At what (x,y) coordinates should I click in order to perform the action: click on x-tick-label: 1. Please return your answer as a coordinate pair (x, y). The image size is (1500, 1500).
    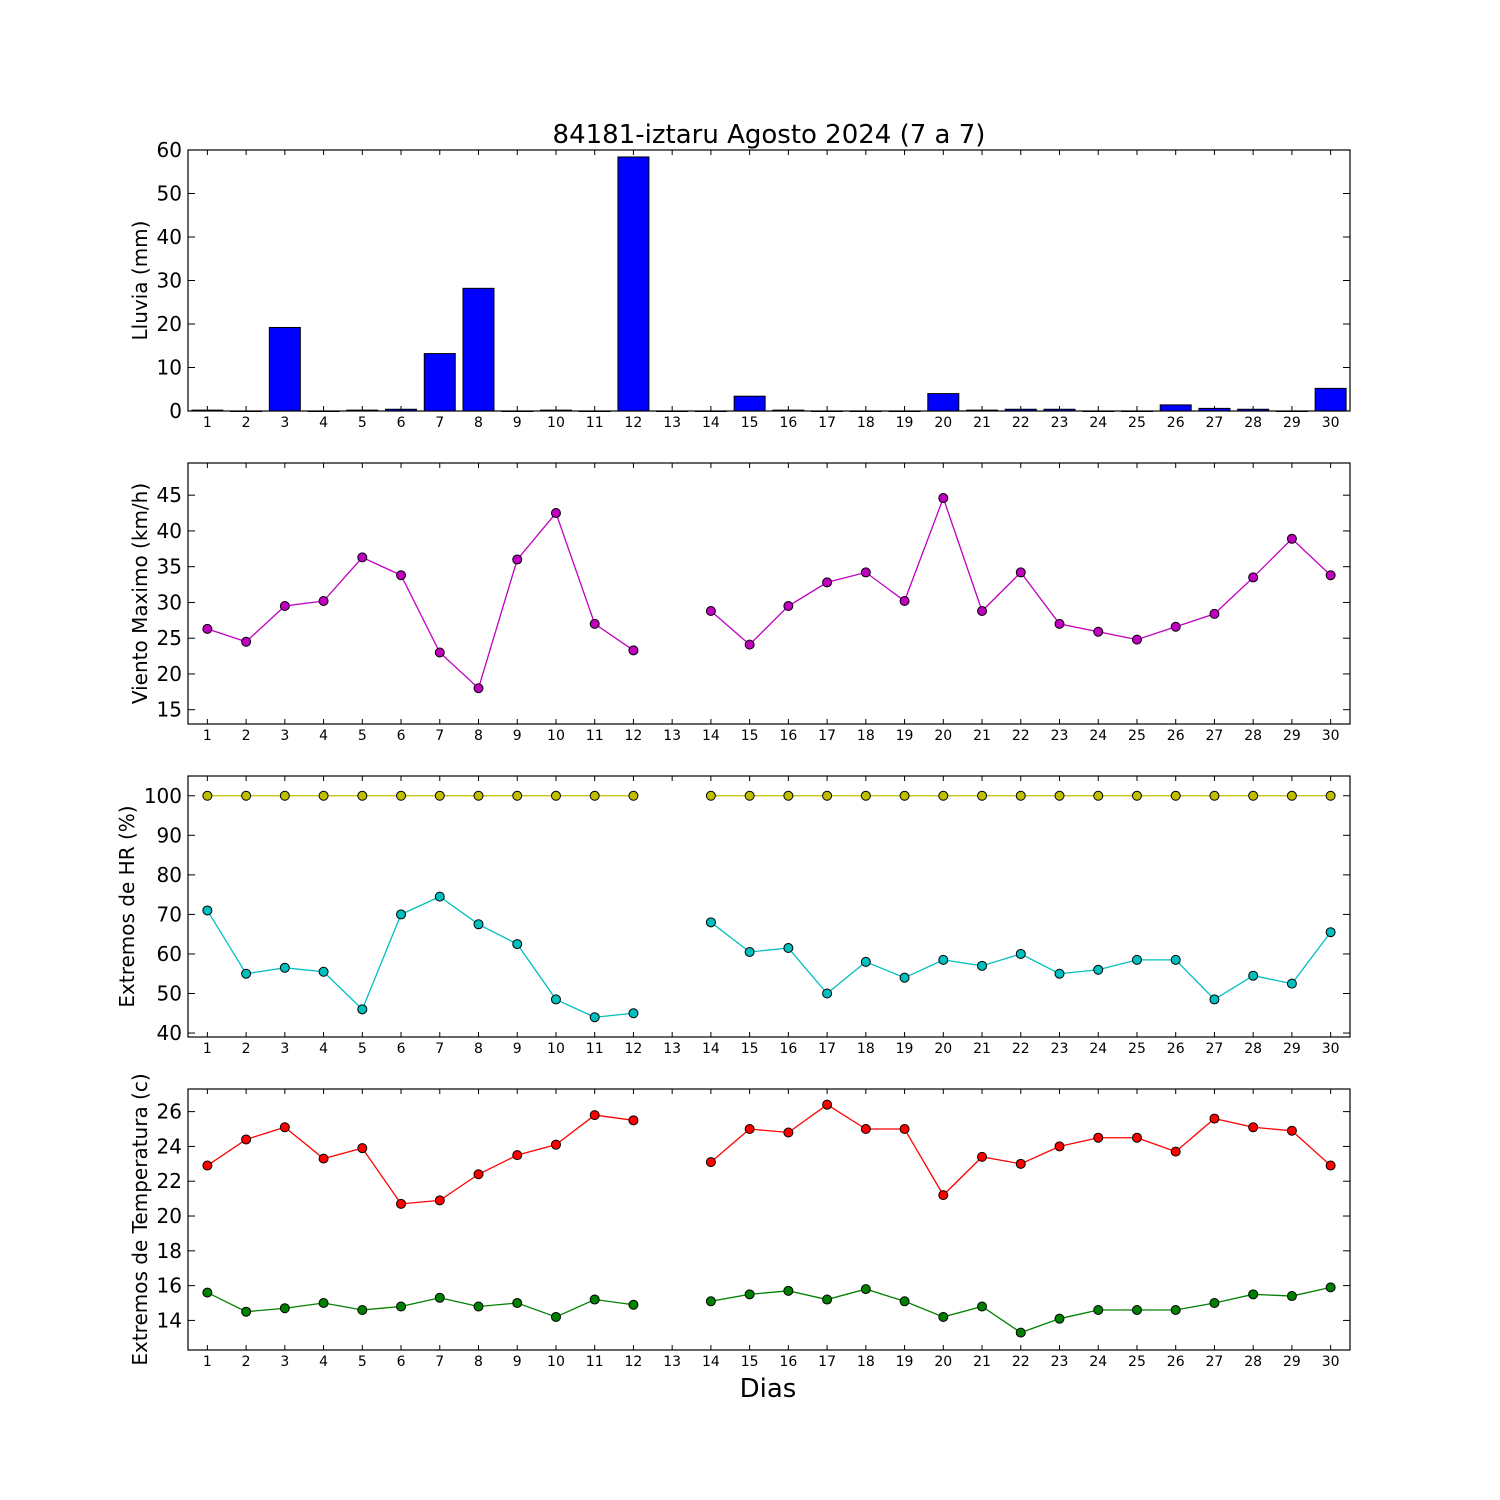
    Looking at the image, I should click on (207, 1362).